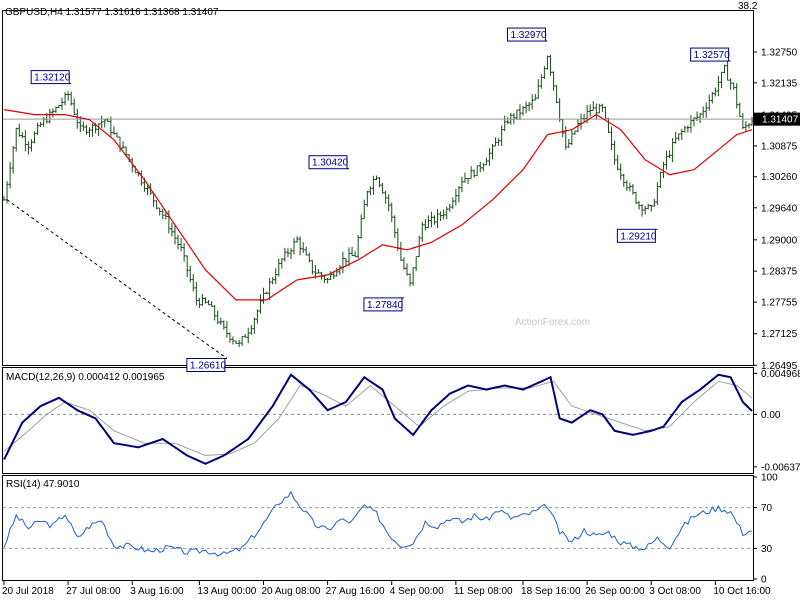 This screenshot has height=600, width=800. Describe the element at coordinates (742, 591) in the screenshot. I see `x-tick-label: 10 Oct 16:00` at that location.